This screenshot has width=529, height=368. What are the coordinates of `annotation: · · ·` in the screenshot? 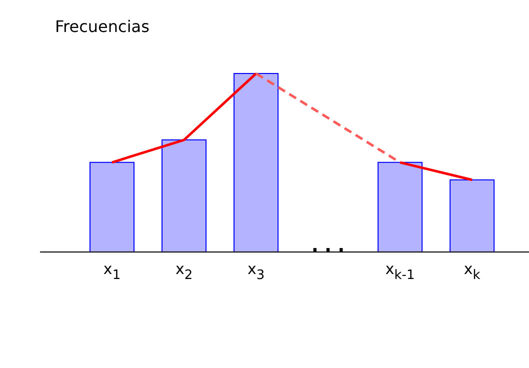 It's located at (328, 251).